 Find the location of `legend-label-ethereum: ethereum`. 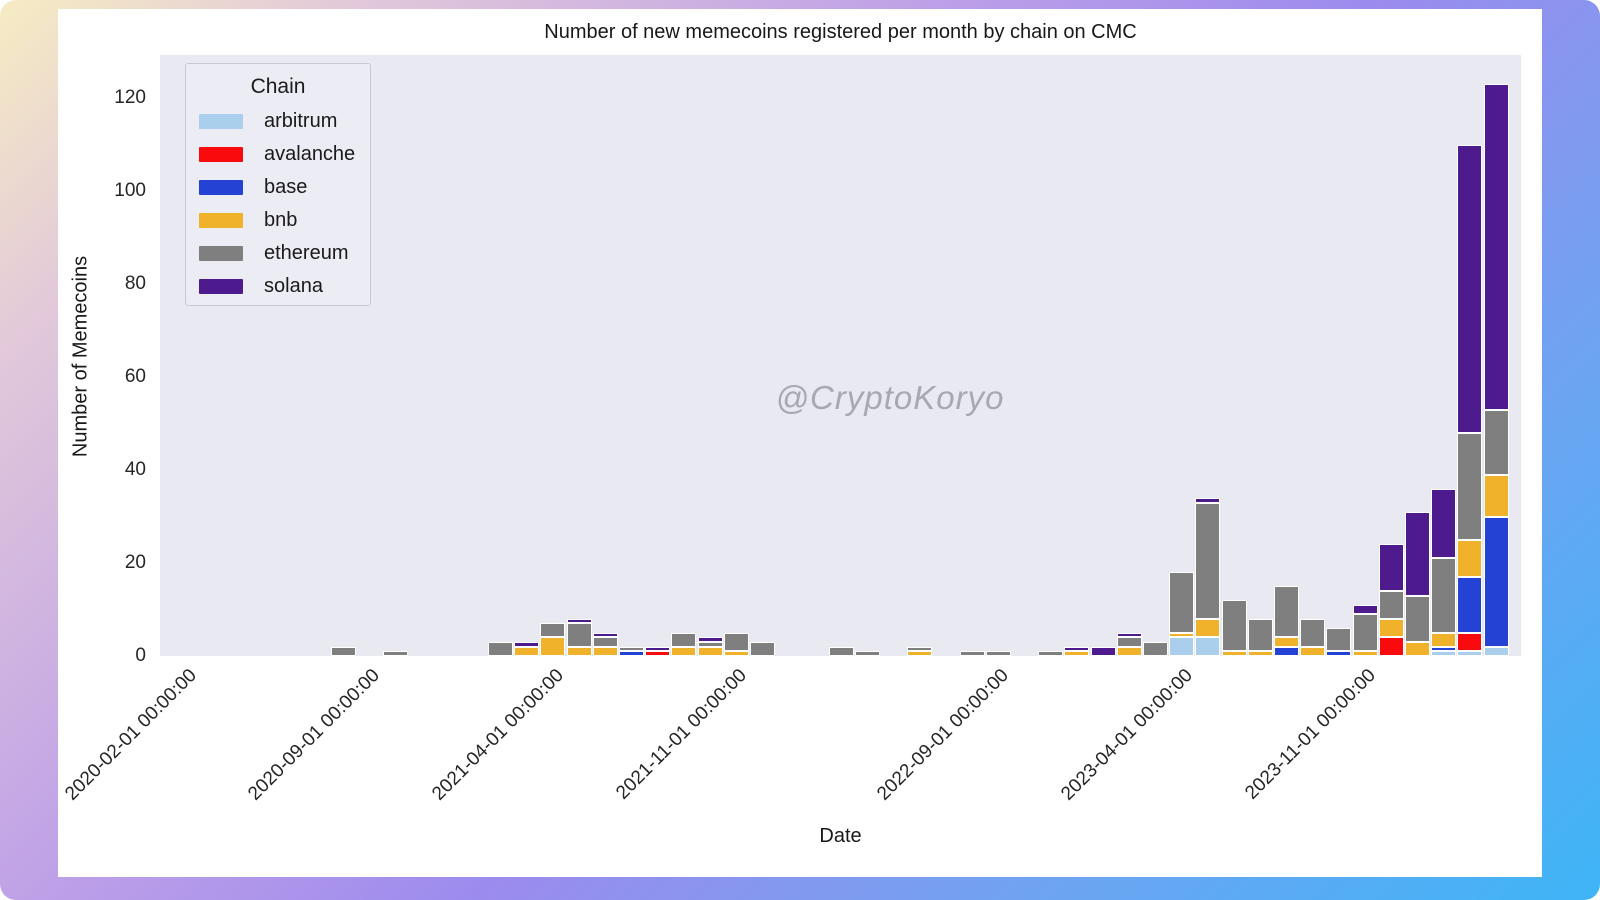

legend-label-ethereum: ethereum is located at coordinates (306, 253).